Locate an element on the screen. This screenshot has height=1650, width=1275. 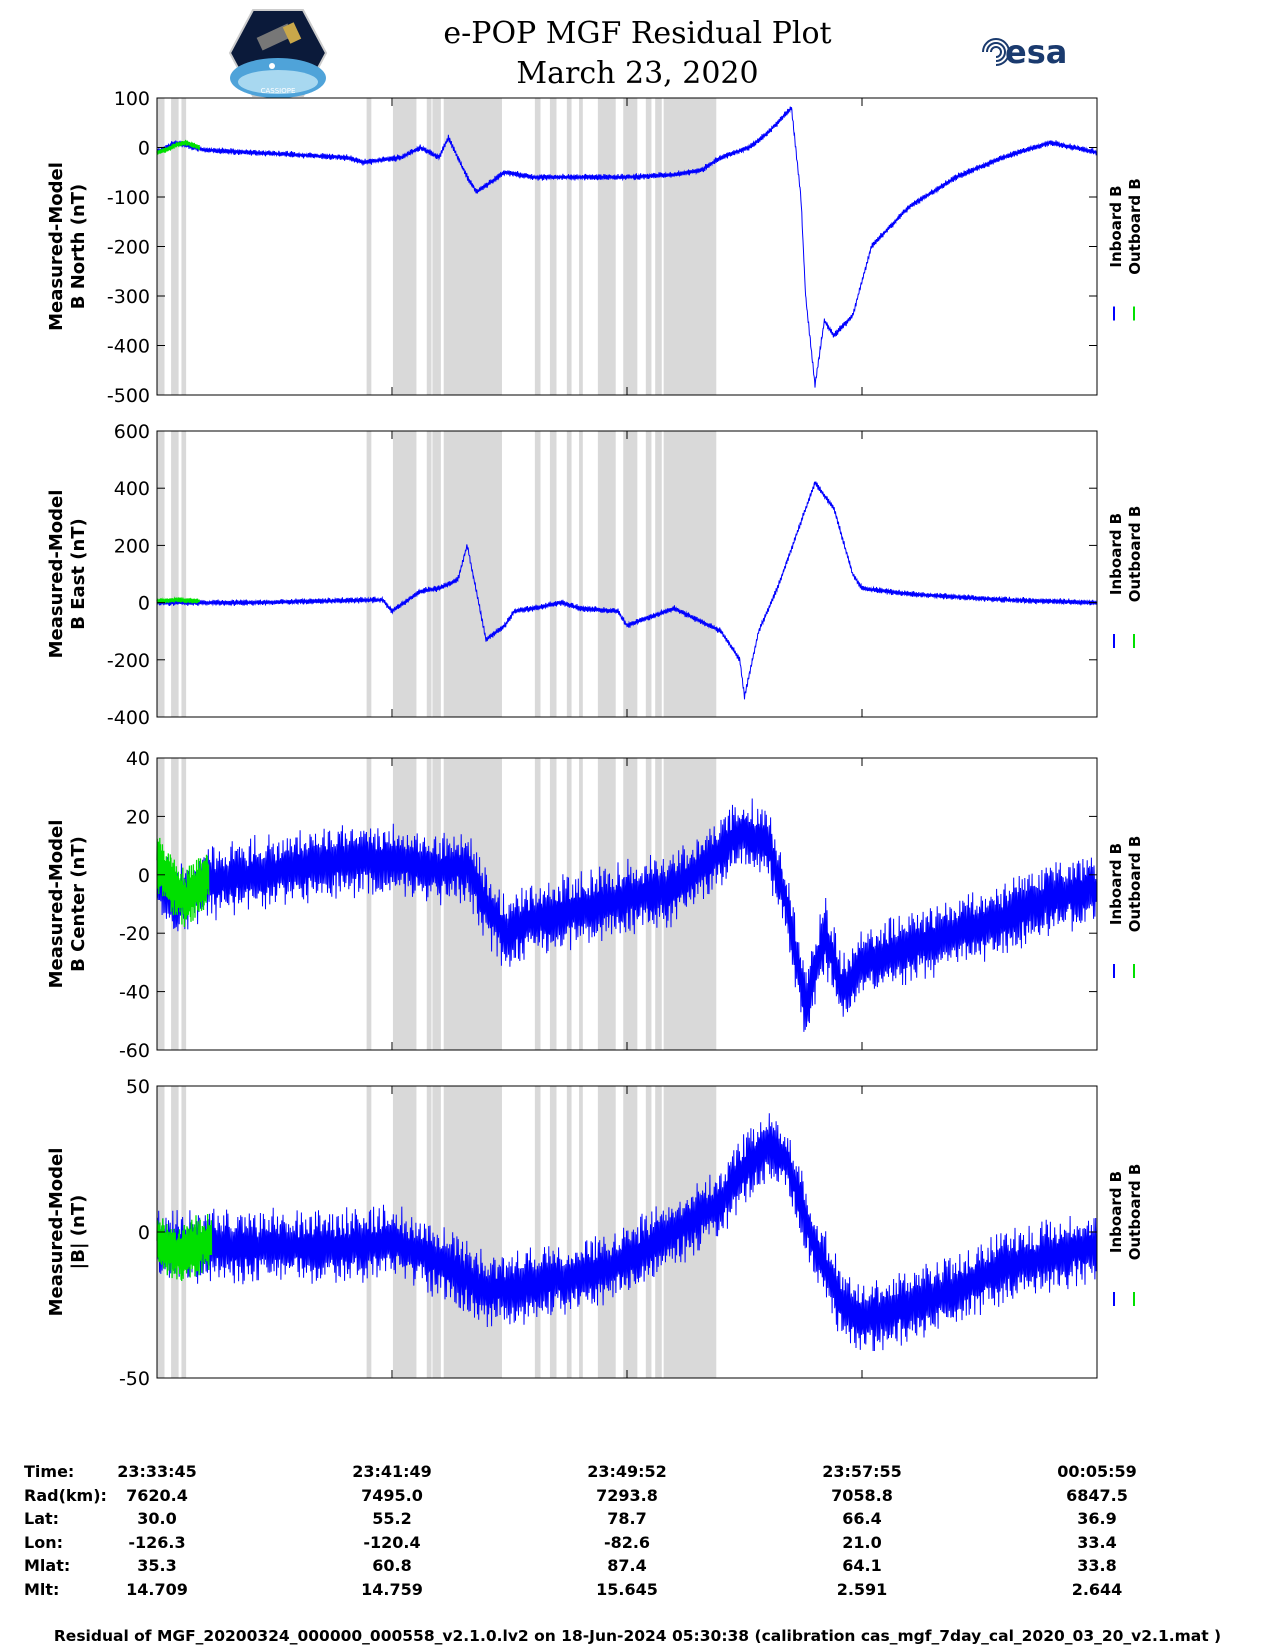
esa-logo: esa is located at coordinates (1024, 52).